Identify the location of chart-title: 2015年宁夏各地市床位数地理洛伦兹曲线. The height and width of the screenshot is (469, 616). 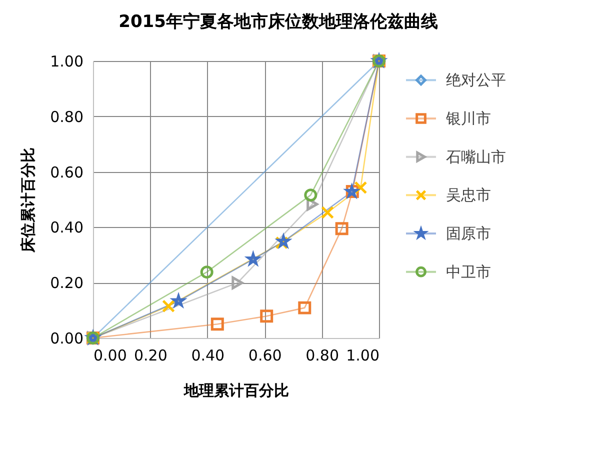
(278, 22).